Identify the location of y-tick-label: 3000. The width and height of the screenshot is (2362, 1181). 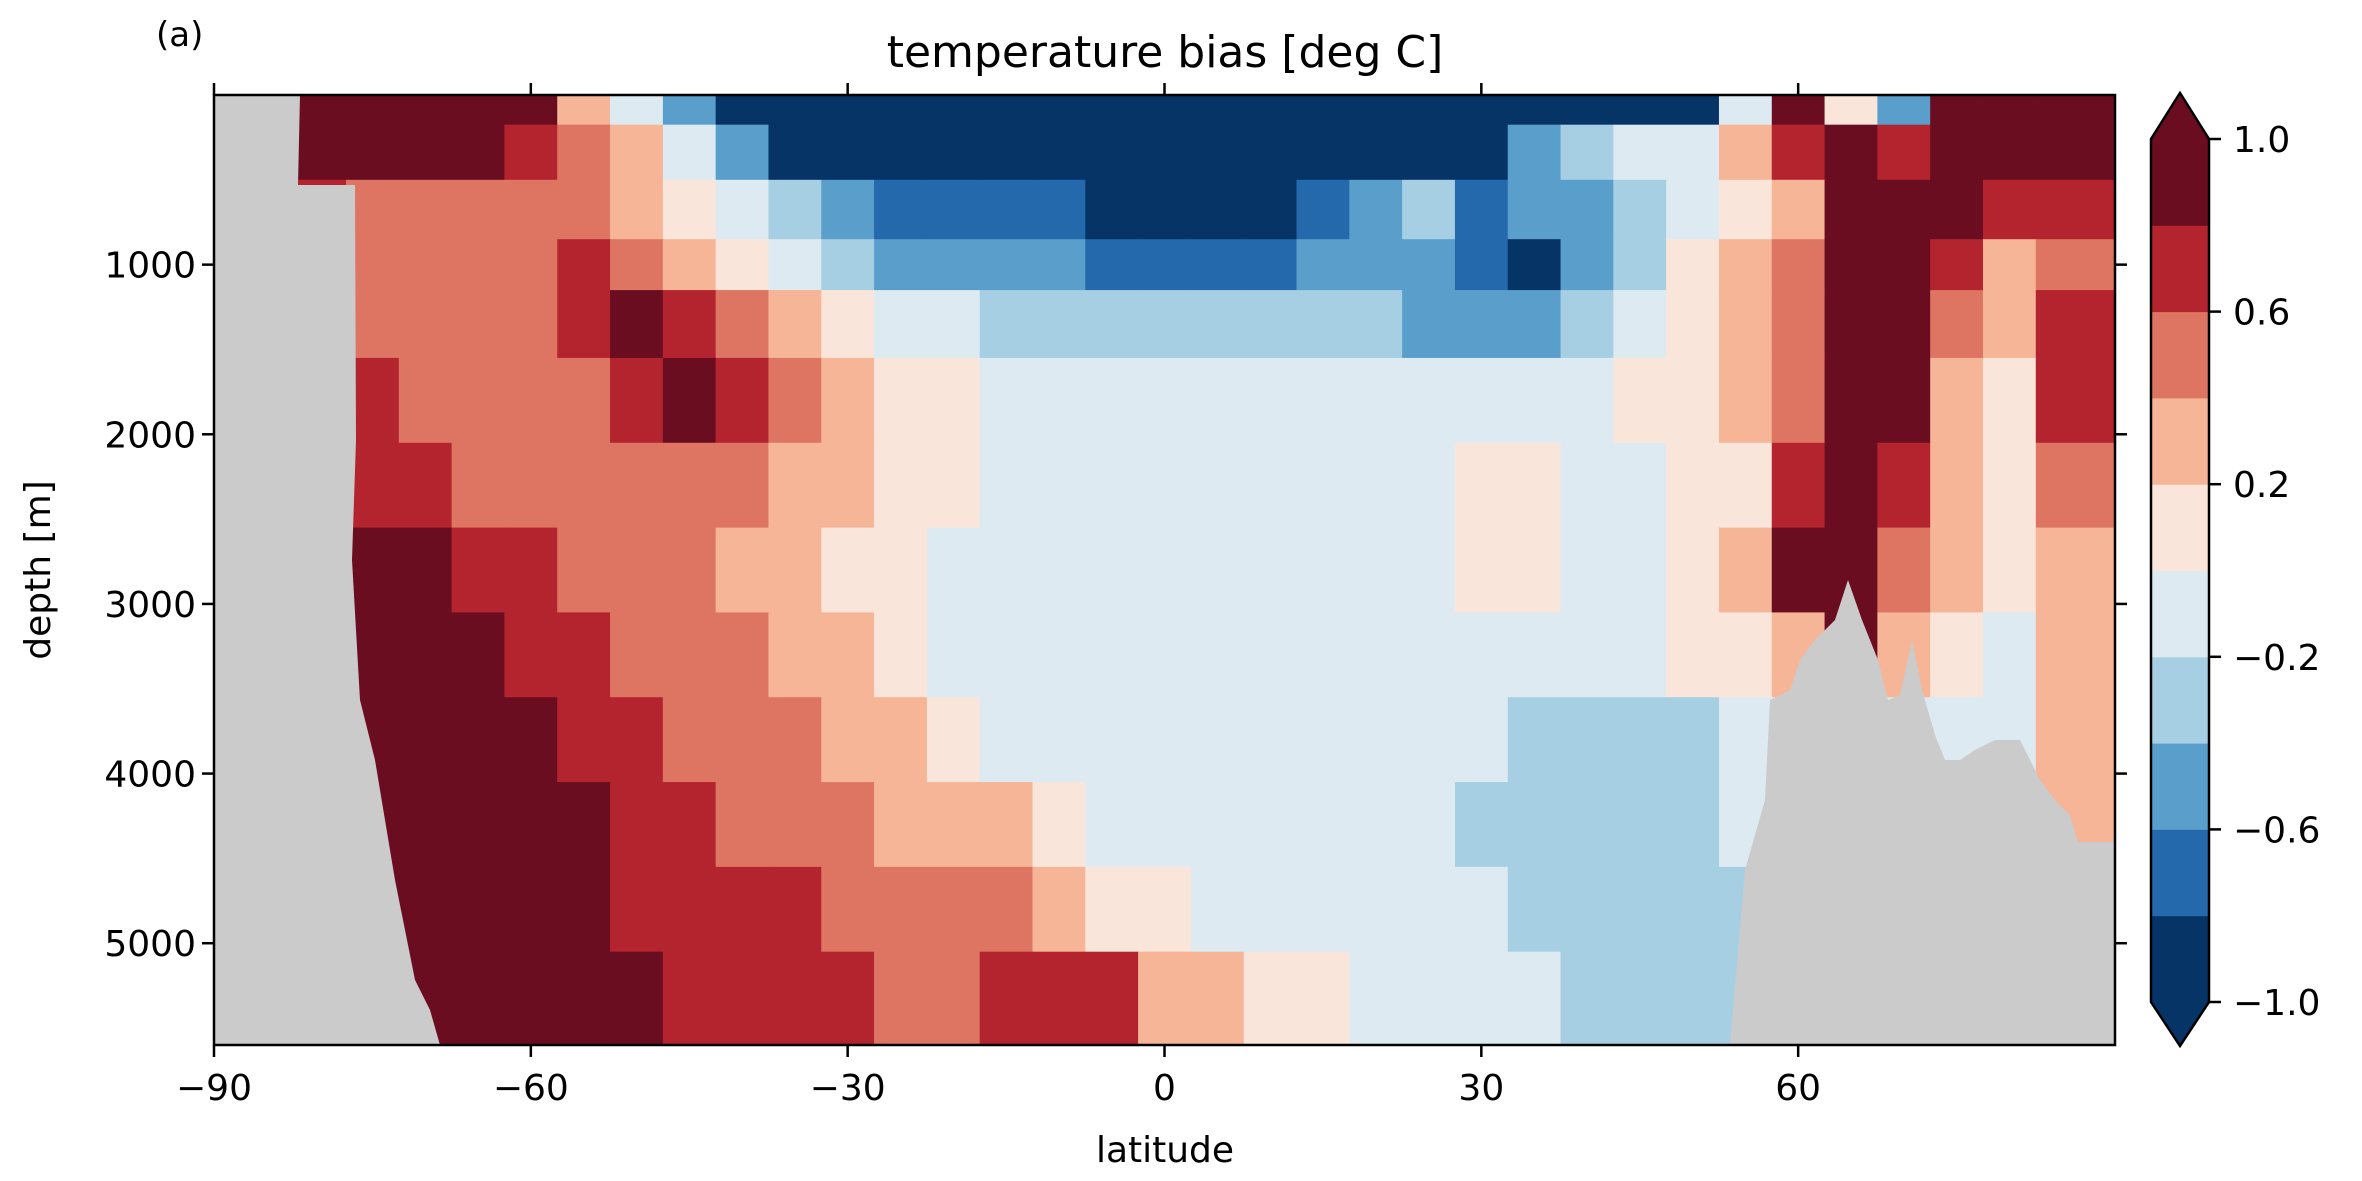
(150, 605).